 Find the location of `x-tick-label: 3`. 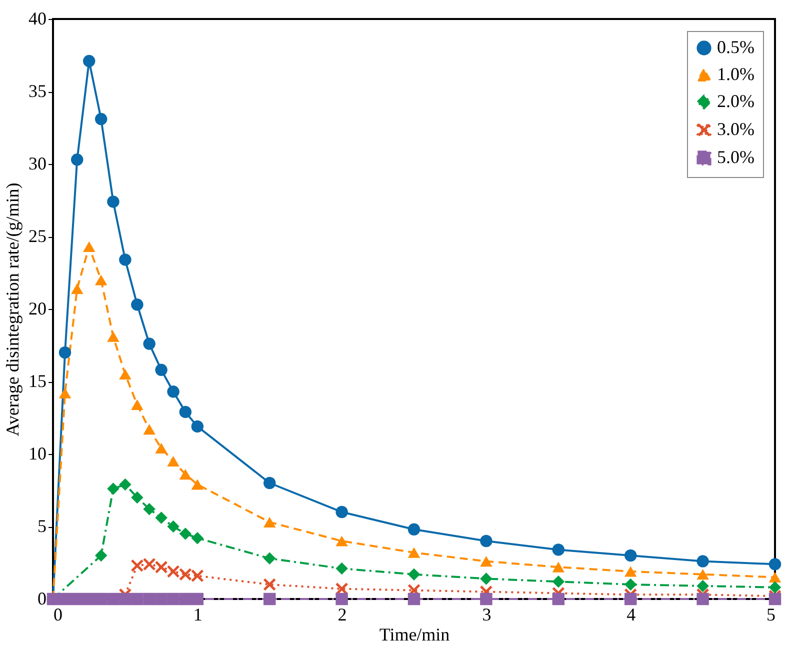

x-tick-label: 3 is located at coordinates (487, 614).